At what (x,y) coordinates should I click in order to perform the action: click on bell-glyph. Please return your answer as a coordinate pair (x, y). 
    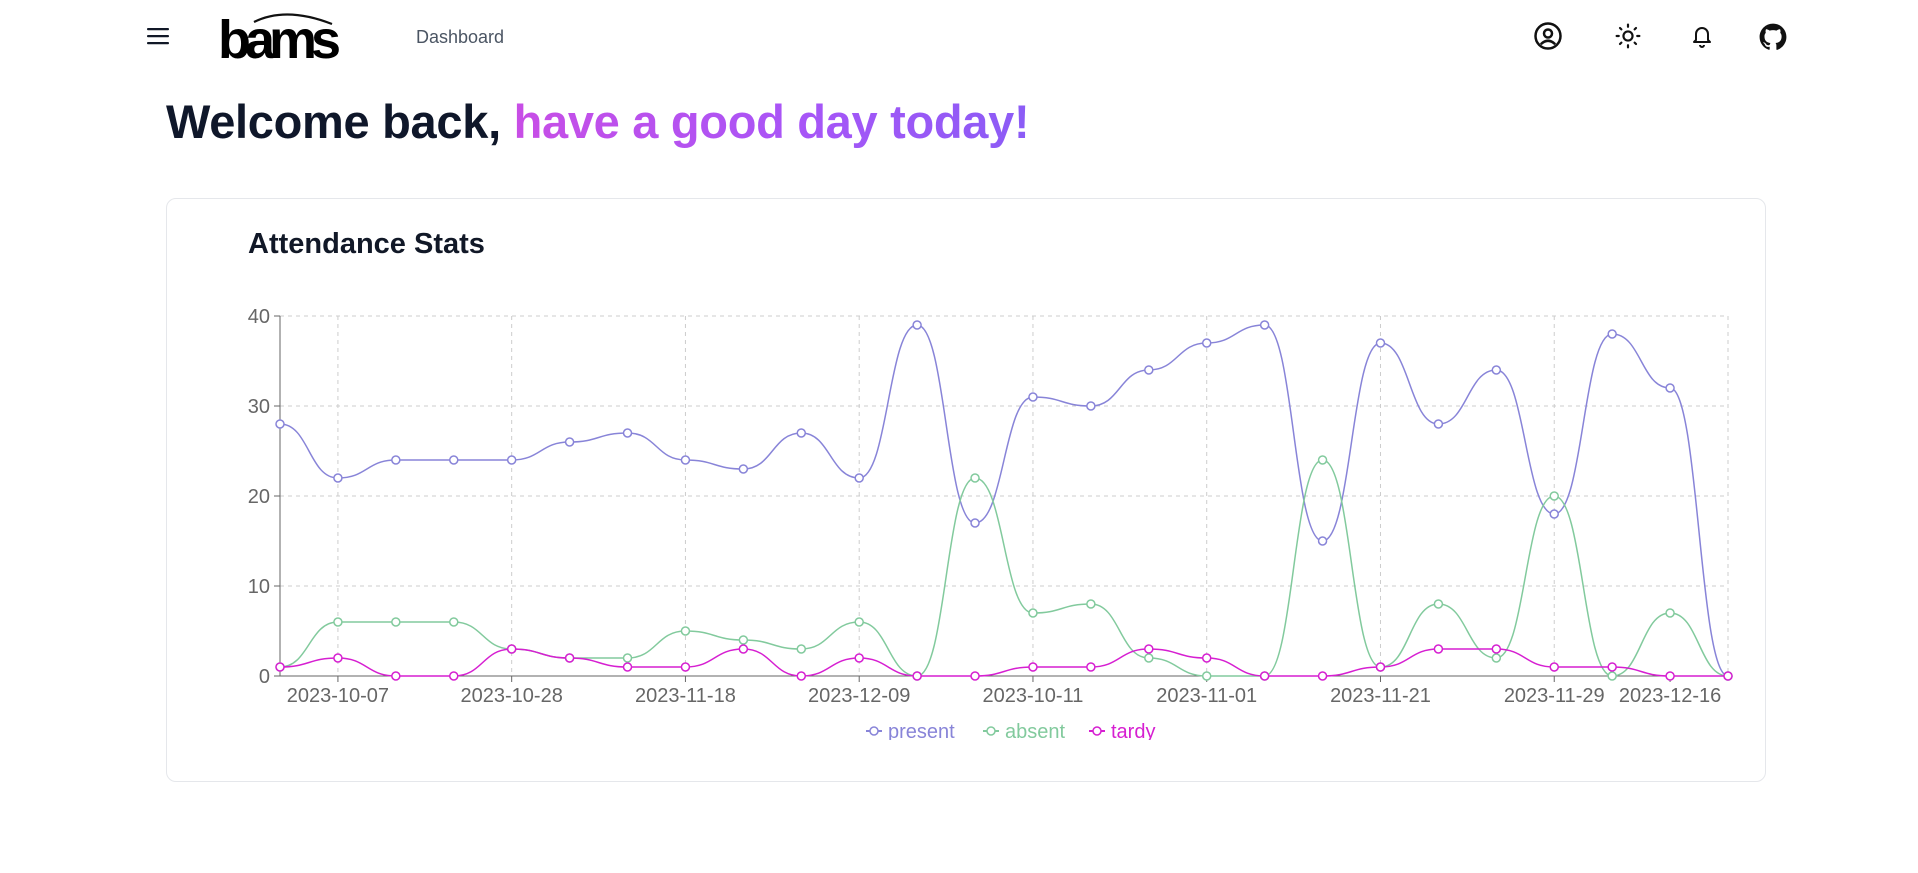
    Looking at the image, I should click on (1702, 37).